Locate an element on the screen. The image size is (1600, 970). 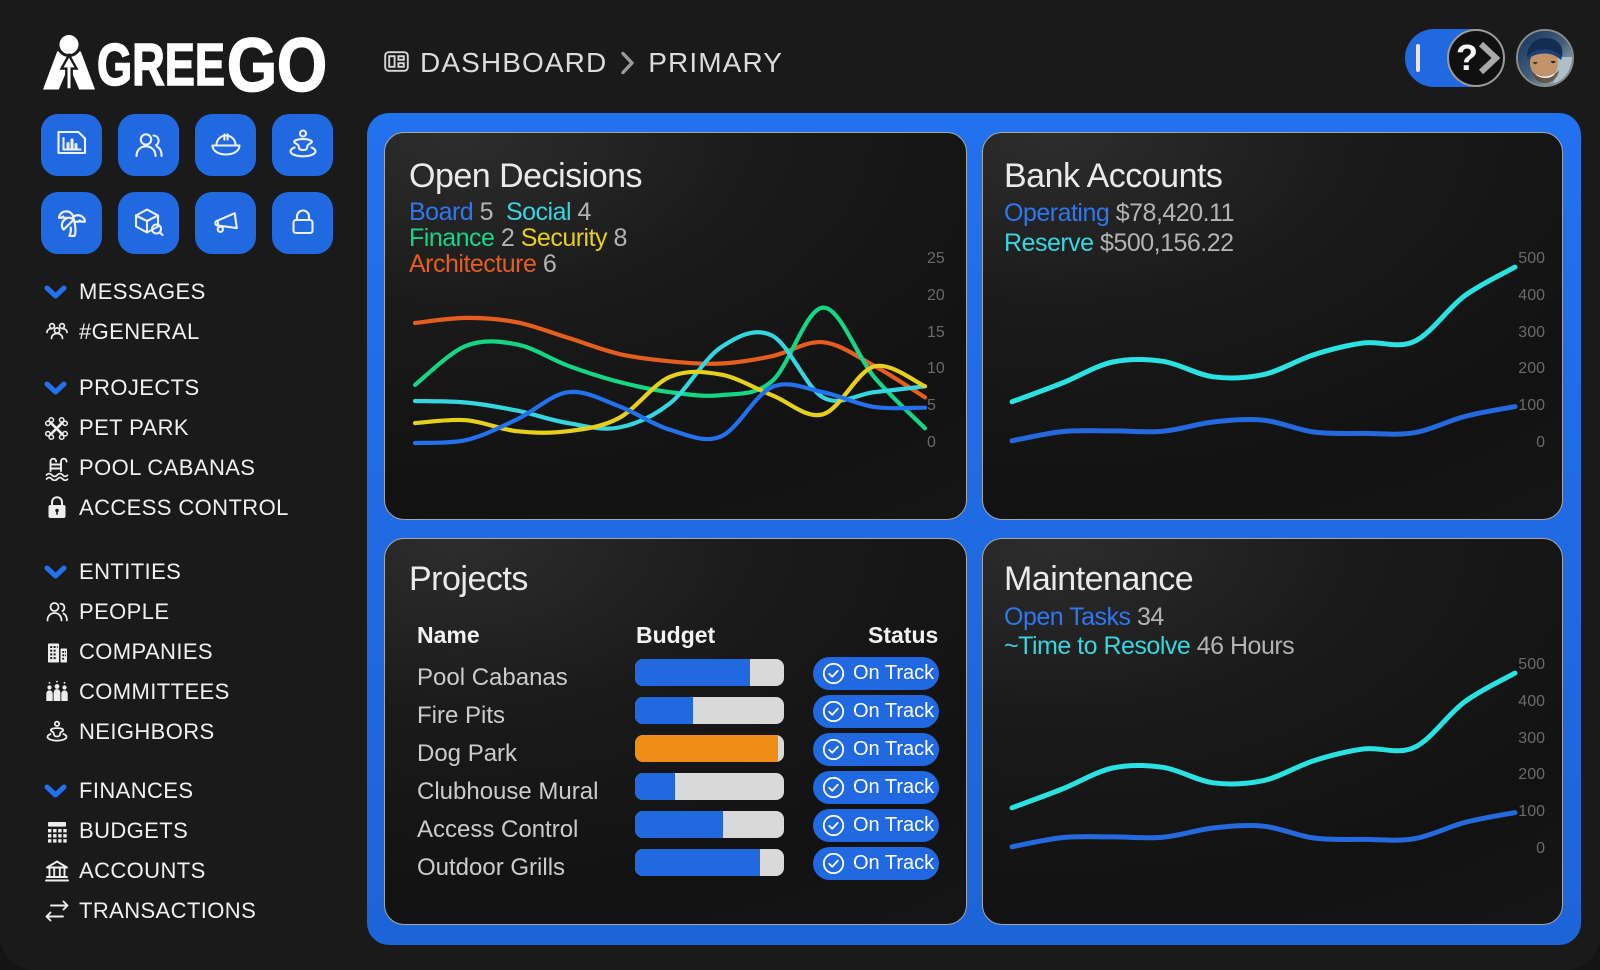
svg-text: GREE is located at coordinates (161, 65).